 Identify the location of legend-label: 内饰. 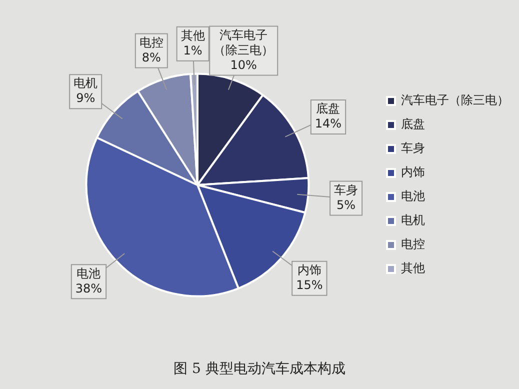
(413, 172).